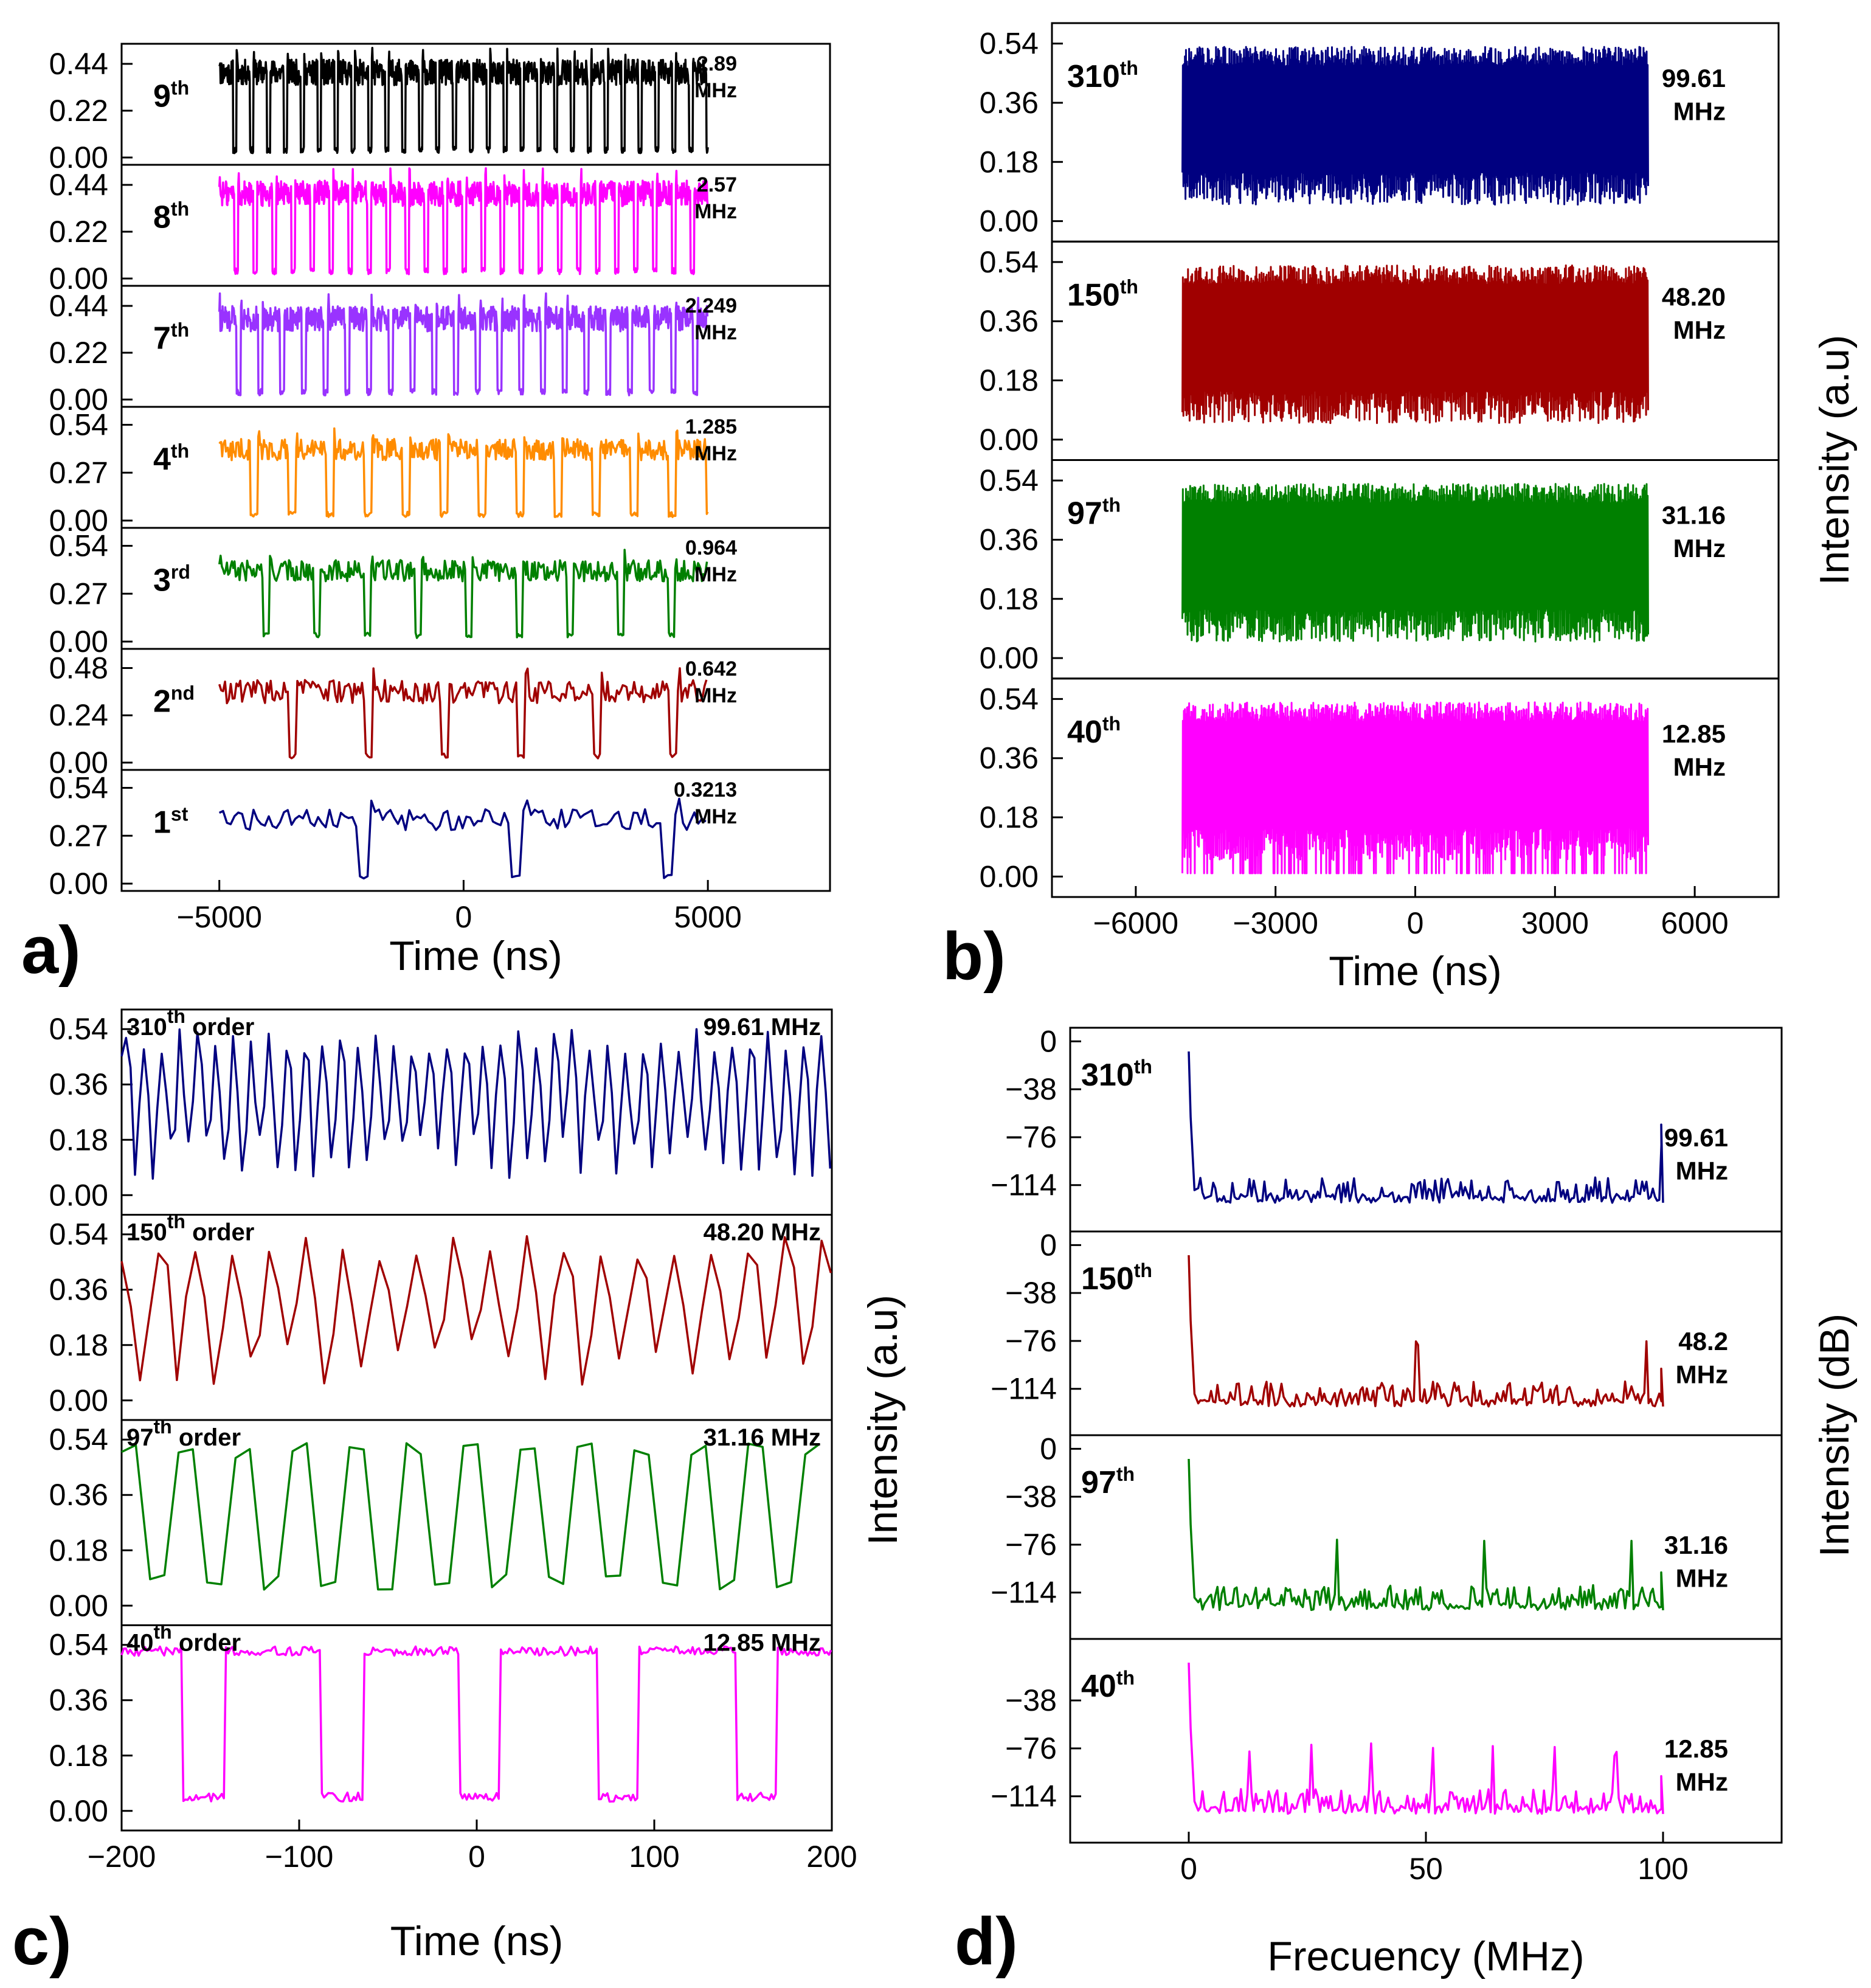  Describe the element at coordinates (708, 917) in the screenshot. I see `x-tick-label: 5000` at that location.